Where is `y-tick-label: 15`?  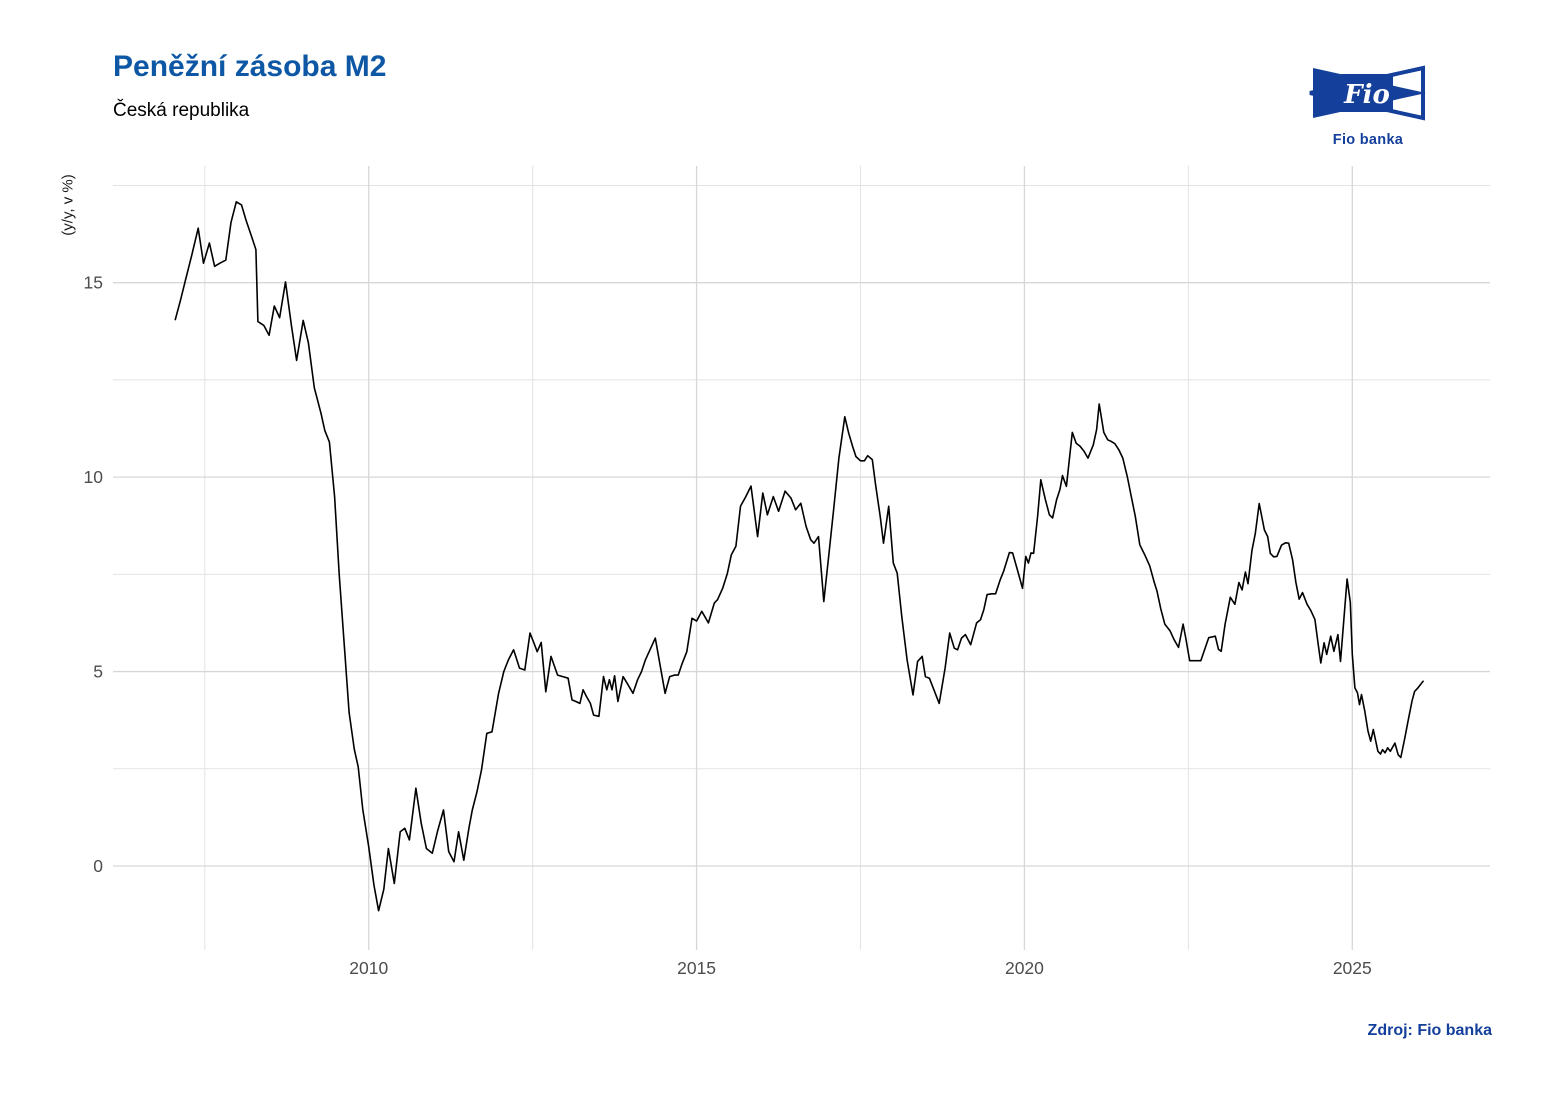
y-tick-label: 15 is located at coordinates (93, 283).